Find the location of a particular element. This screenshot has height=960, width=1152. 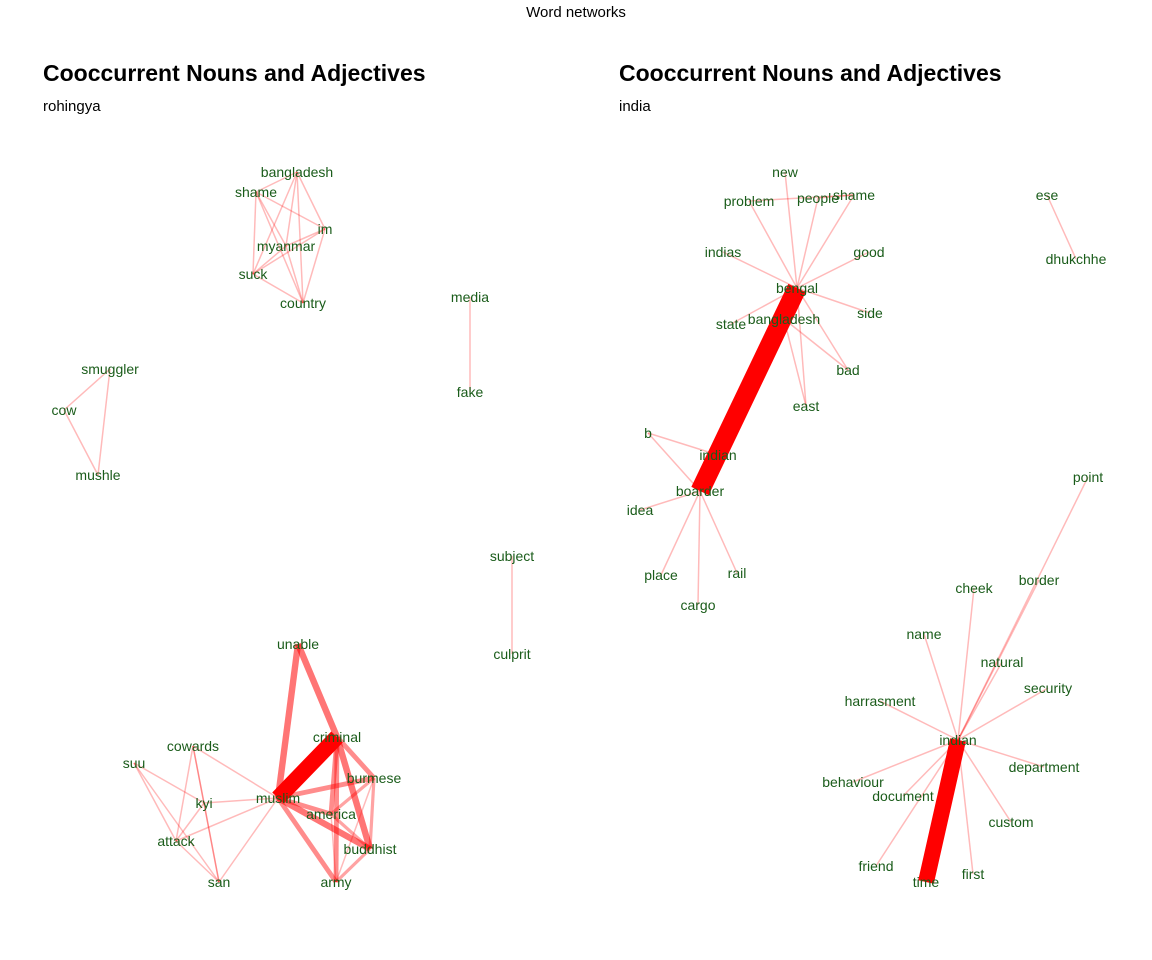

node-army: army is located at coordinates (335, 882).